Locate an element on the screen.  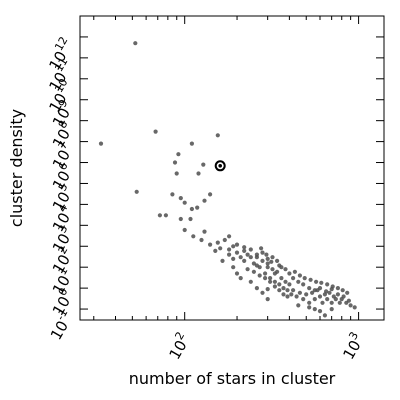
x-axis-label: number of stars in cluster is located at coordinates (232, 378).